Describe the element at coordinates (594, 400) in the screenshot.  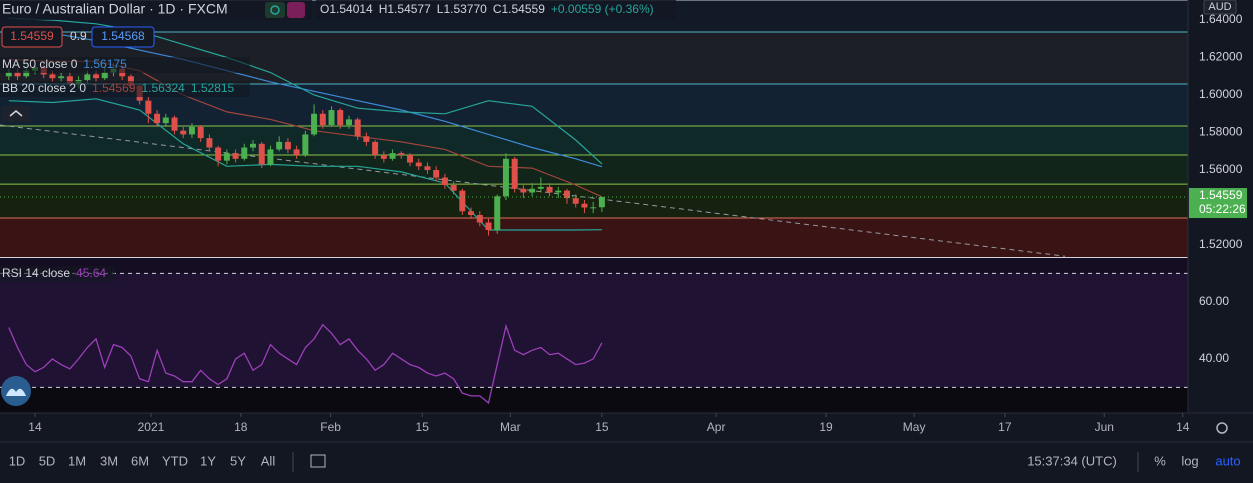
I see `rsi-low-area` at that location.